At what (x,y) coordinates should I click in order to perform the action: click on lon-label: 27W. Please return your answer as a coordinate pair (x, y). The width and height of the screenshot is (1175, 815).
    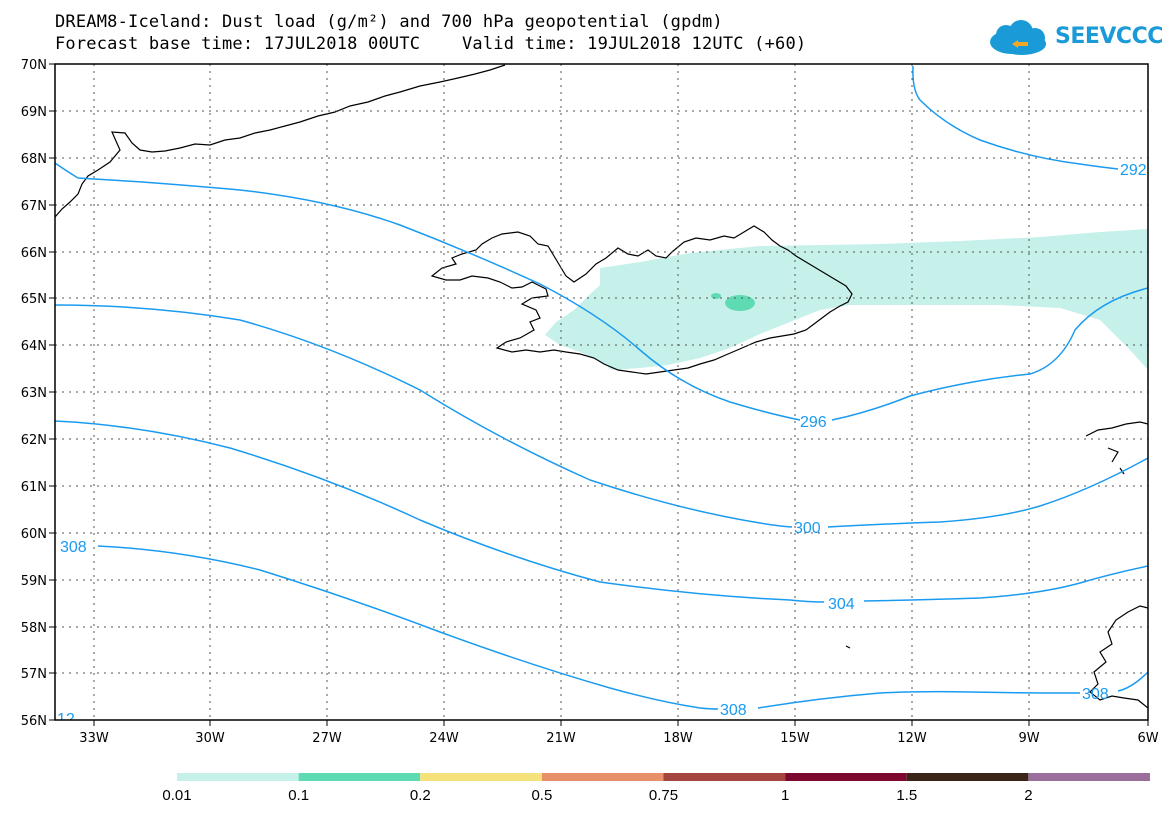
    Looking at the image, I should click on (327, 738).